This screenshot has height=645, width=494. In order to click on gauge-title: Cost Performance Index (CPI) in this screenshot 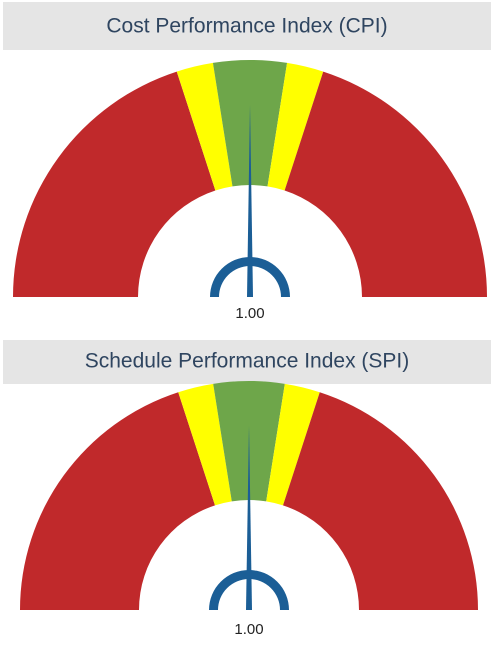, I will do `click(246, 26)`.